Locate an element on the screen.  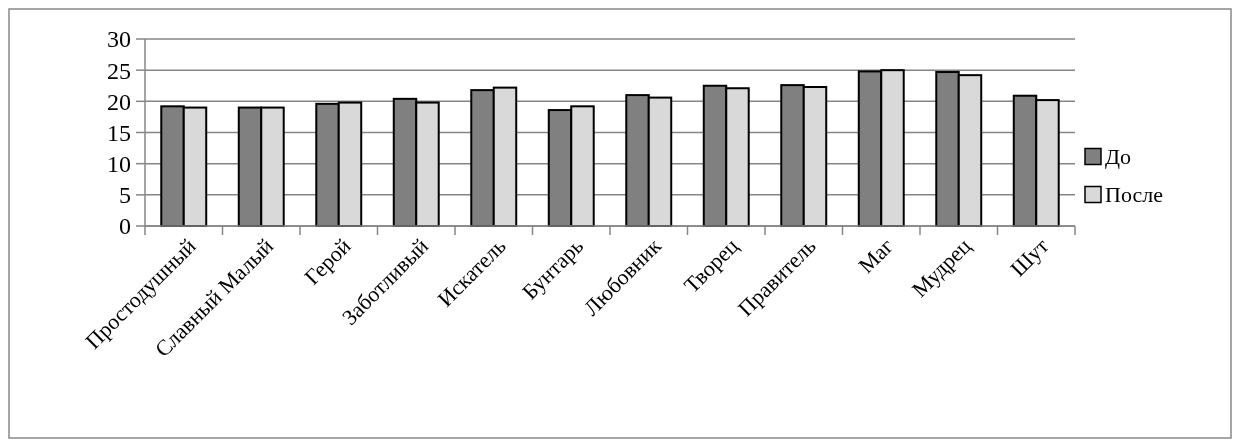
y-tick-label: 25 is located at coordinates (119, 70).